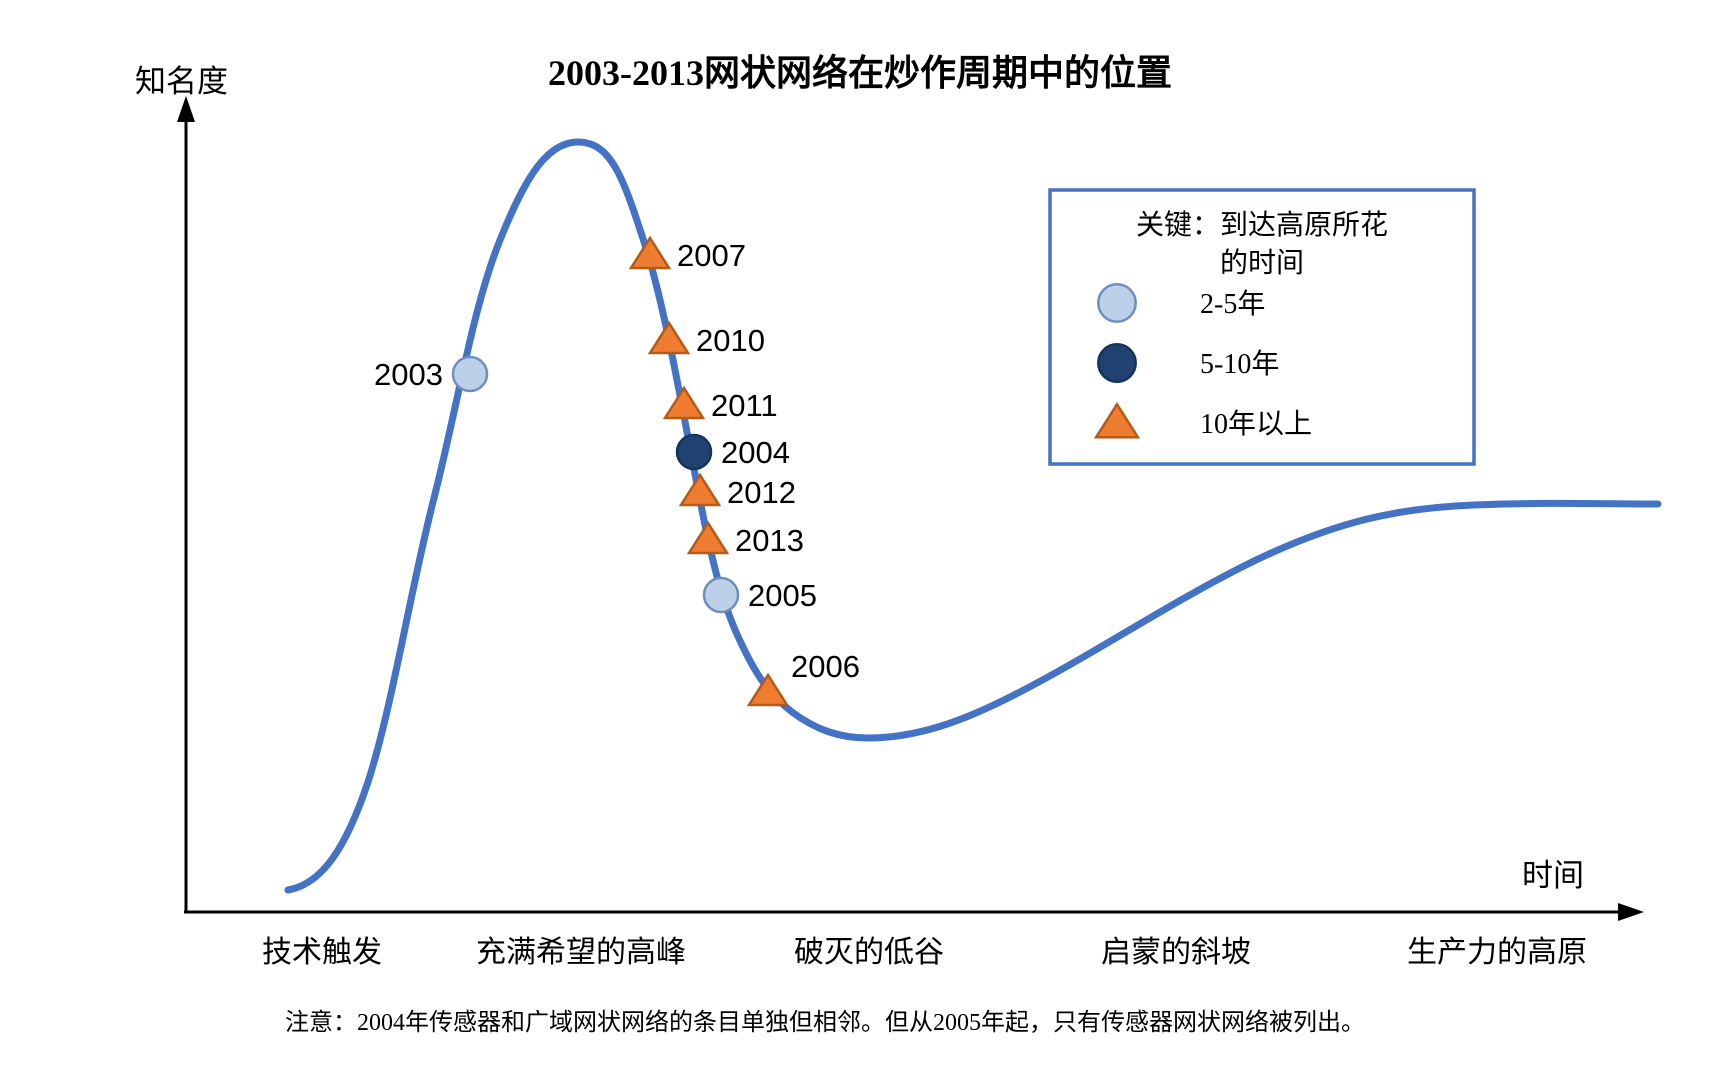 Image resolution: width=1719 pixels, height=1067 pixels. What do you see at coordinates (860, 72) in the screenshot?
I see `chart-title: 2003-2013网状网络在炒作周期中的位置` at bounding box center [860, 72].